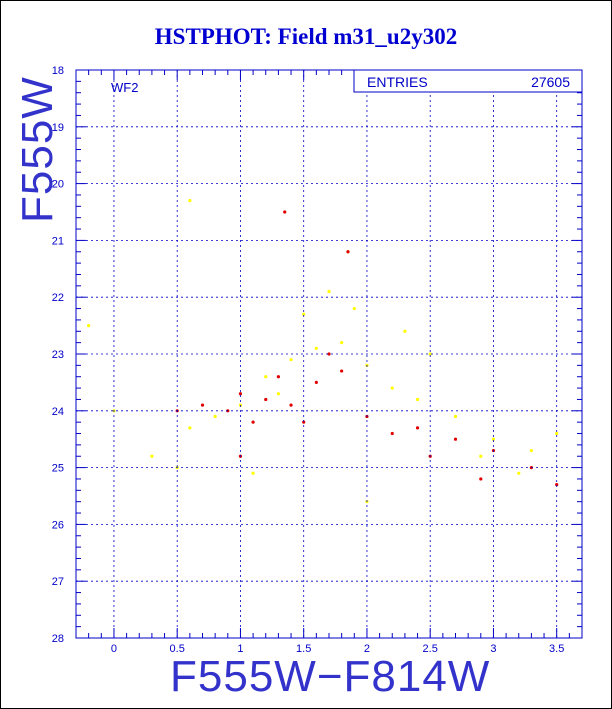  I want to click on y-tick-label: 23, so click(58, 355).